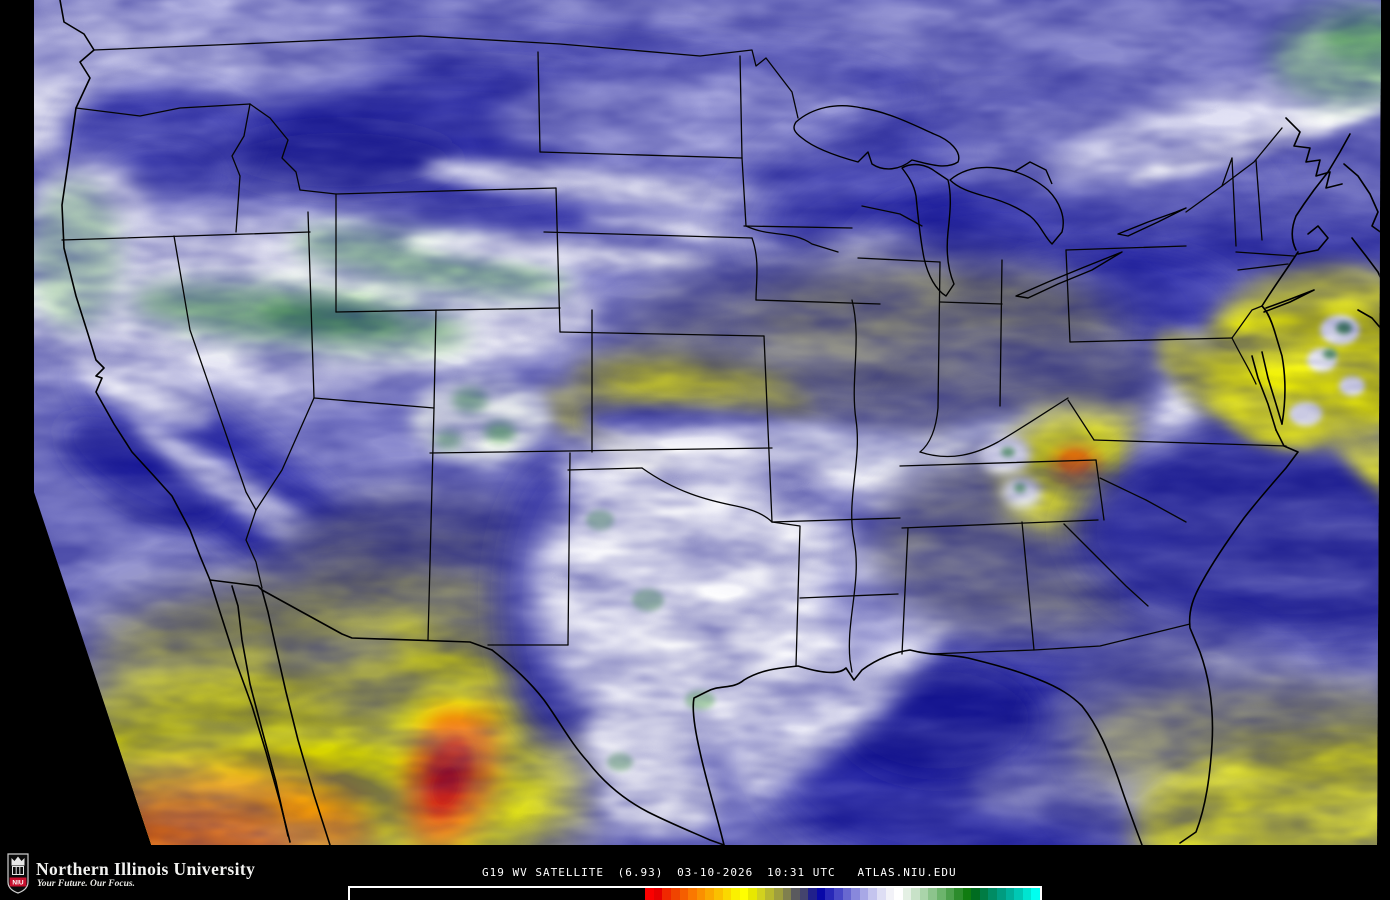  What do you see at coordinates (146, 869) in the screenshot?
I see `university-name: Northern Illinois University` at bounding box center [146, 869].